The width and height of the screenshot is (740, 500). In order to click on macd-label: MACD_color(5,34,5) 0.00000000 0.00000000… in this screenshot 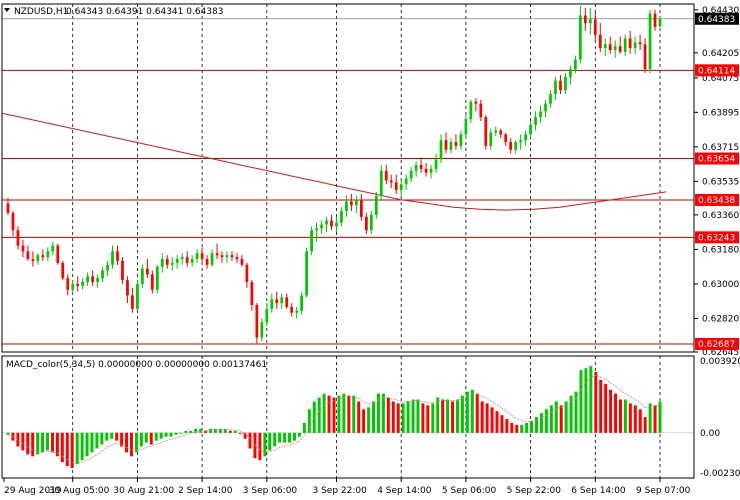, I will do `click(136, 365)`.